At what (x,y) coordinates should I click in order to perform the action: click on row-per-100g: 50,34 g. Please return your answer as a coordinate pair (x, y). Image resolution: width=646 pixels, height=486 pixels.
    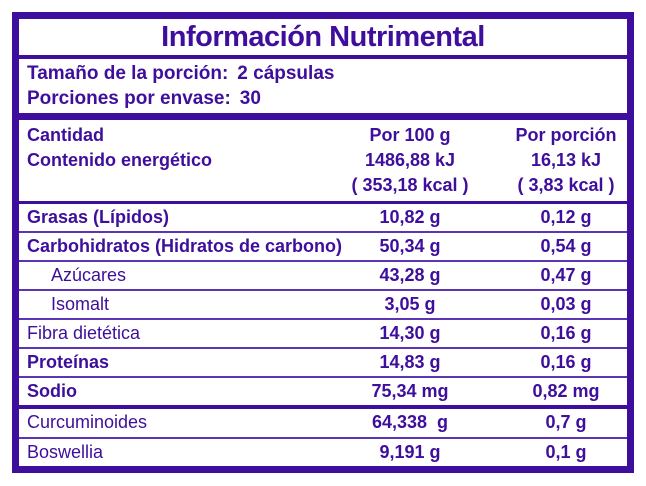
    Looking at the image, I should click on (410, 246).